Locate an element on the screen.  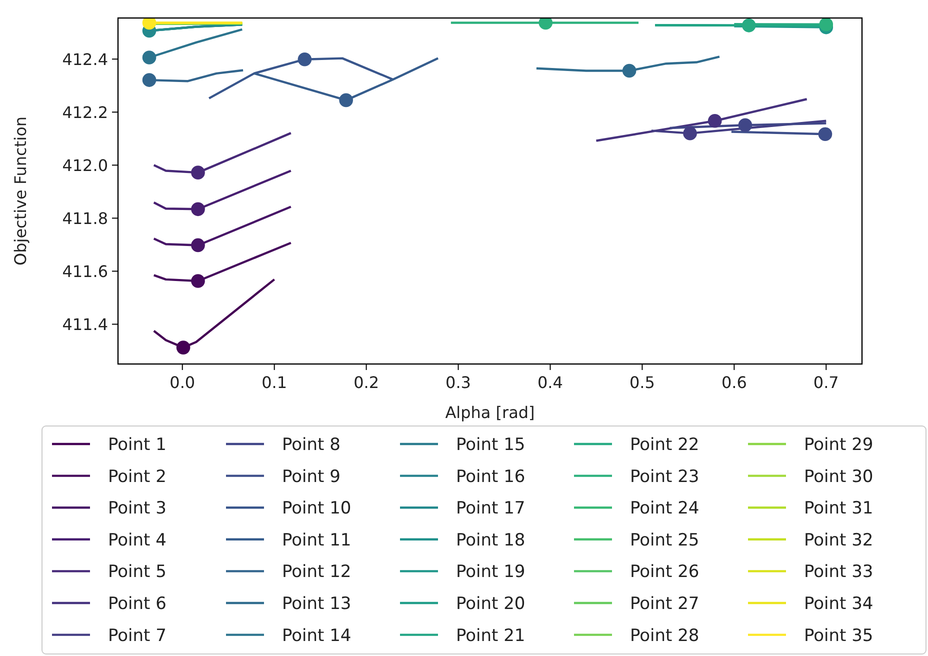
legend-label: Point 2 is located at coordinates (137, 476).